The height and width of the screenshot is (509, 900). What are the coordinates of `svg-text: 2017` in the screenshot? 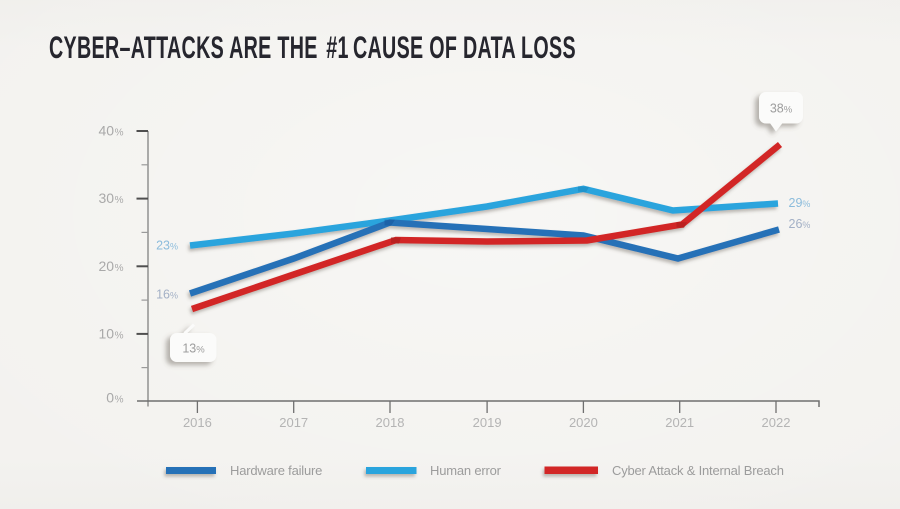 It's located at (293, 422).